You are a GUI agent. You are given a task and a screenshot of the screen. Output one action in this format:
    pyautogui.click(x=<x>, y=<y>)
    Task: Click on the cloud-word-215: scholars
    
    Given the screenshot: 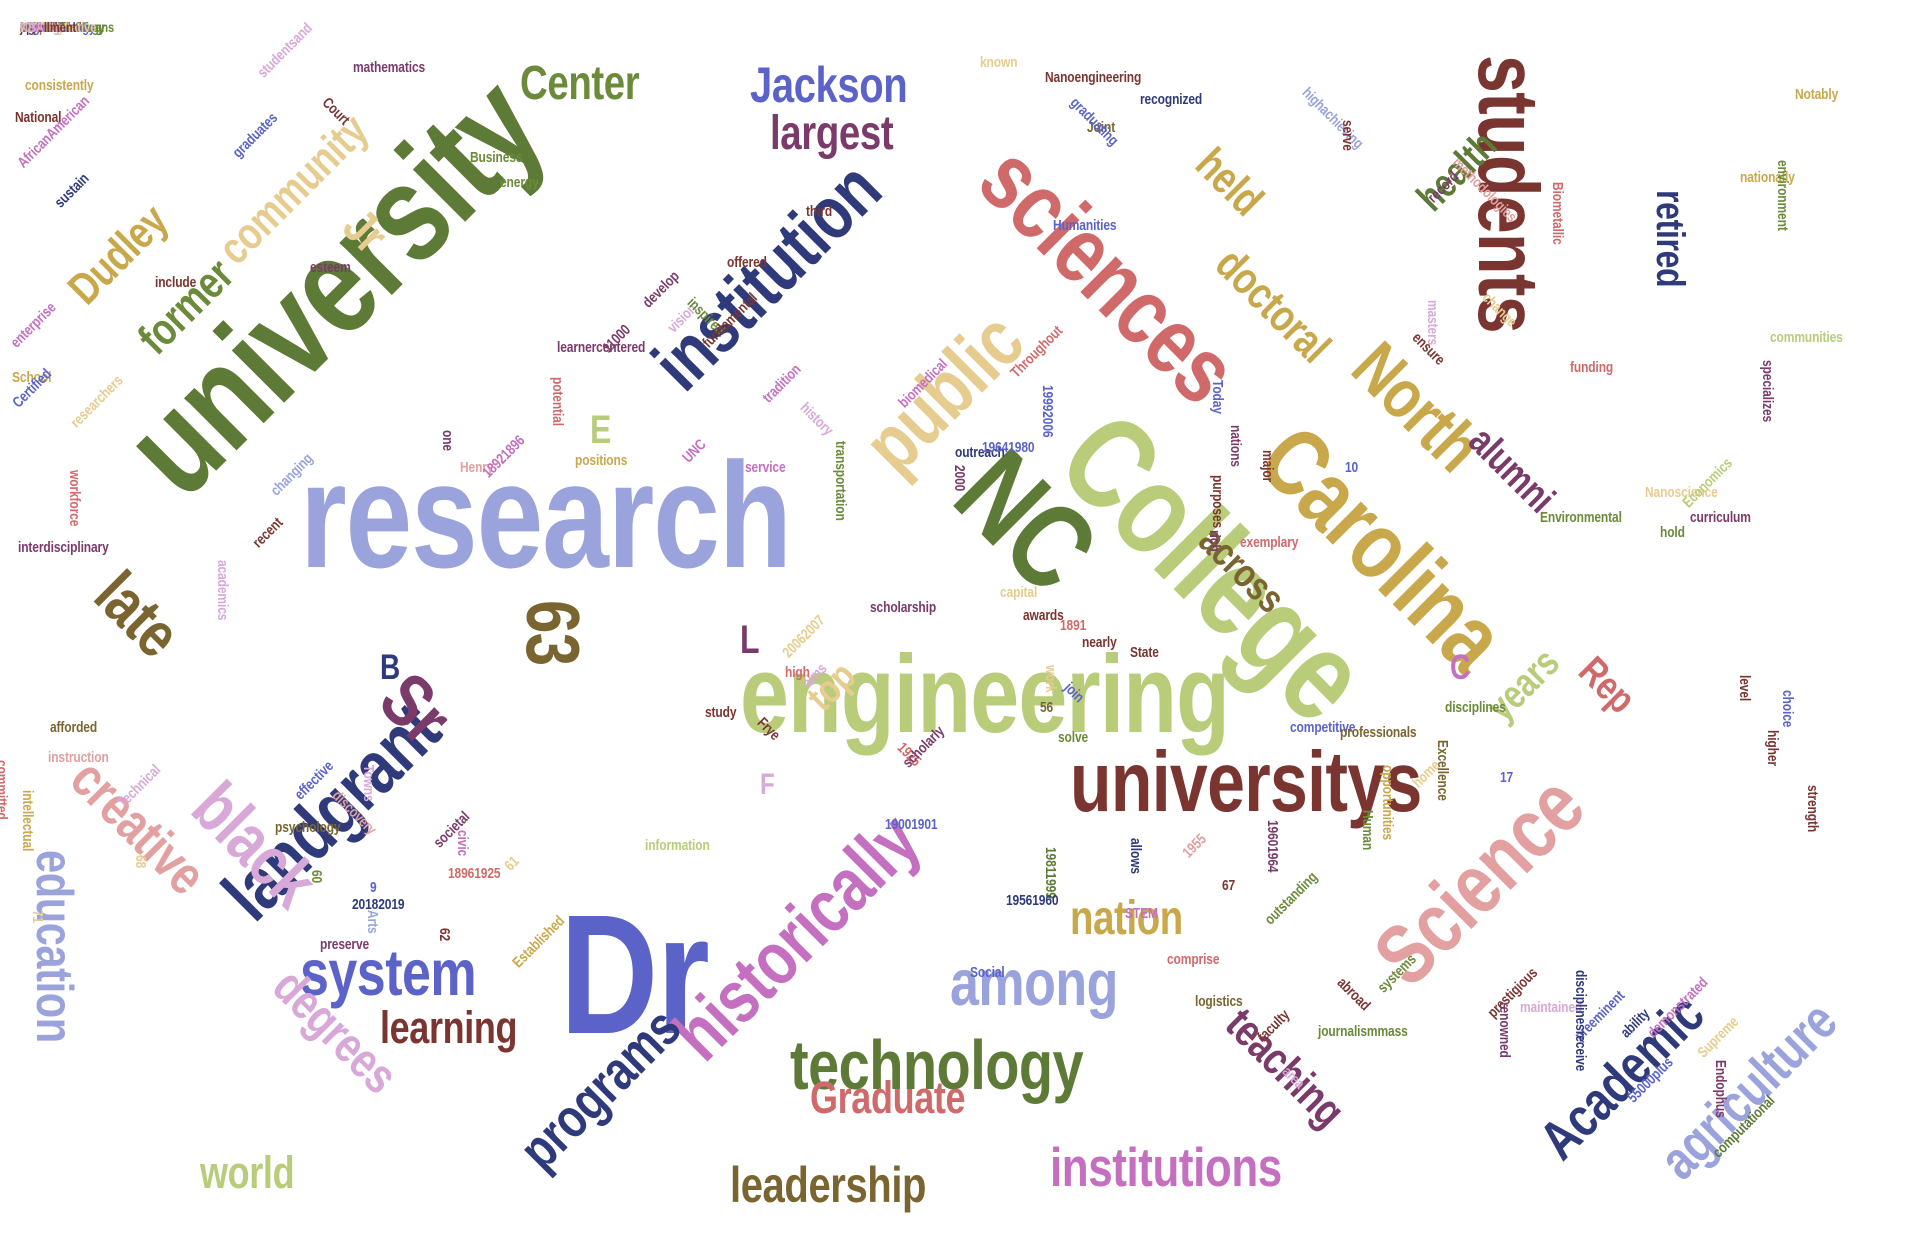 What is the action you would take?
    pyautogui.click(x=43, y=27)
    